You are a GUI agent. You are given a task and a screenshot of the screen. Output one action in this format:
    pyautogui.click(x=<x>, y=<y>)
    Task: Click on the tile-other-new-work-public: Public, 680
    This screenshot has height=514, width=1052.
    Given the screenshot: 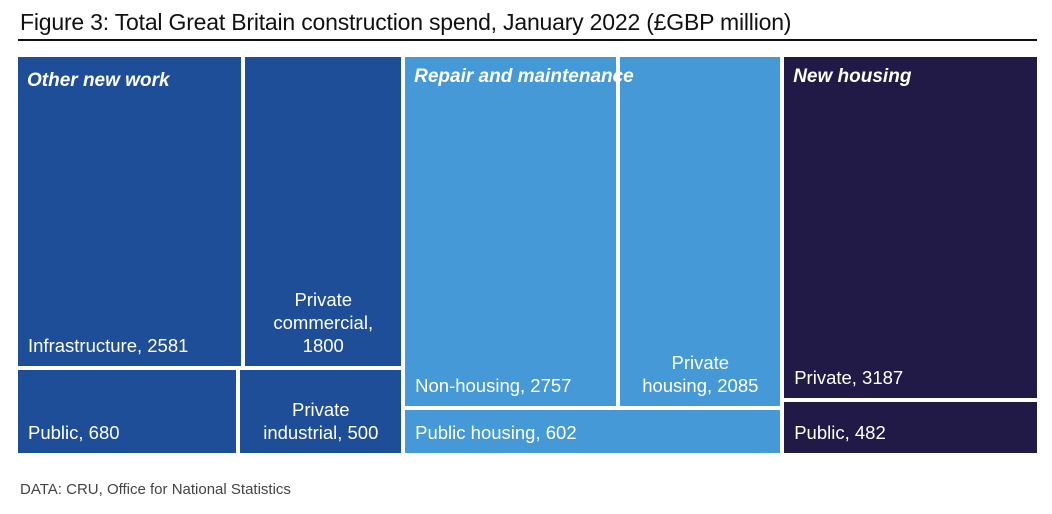 What is the action you would take?
    pyautogui.click(x=127, y=411)
    